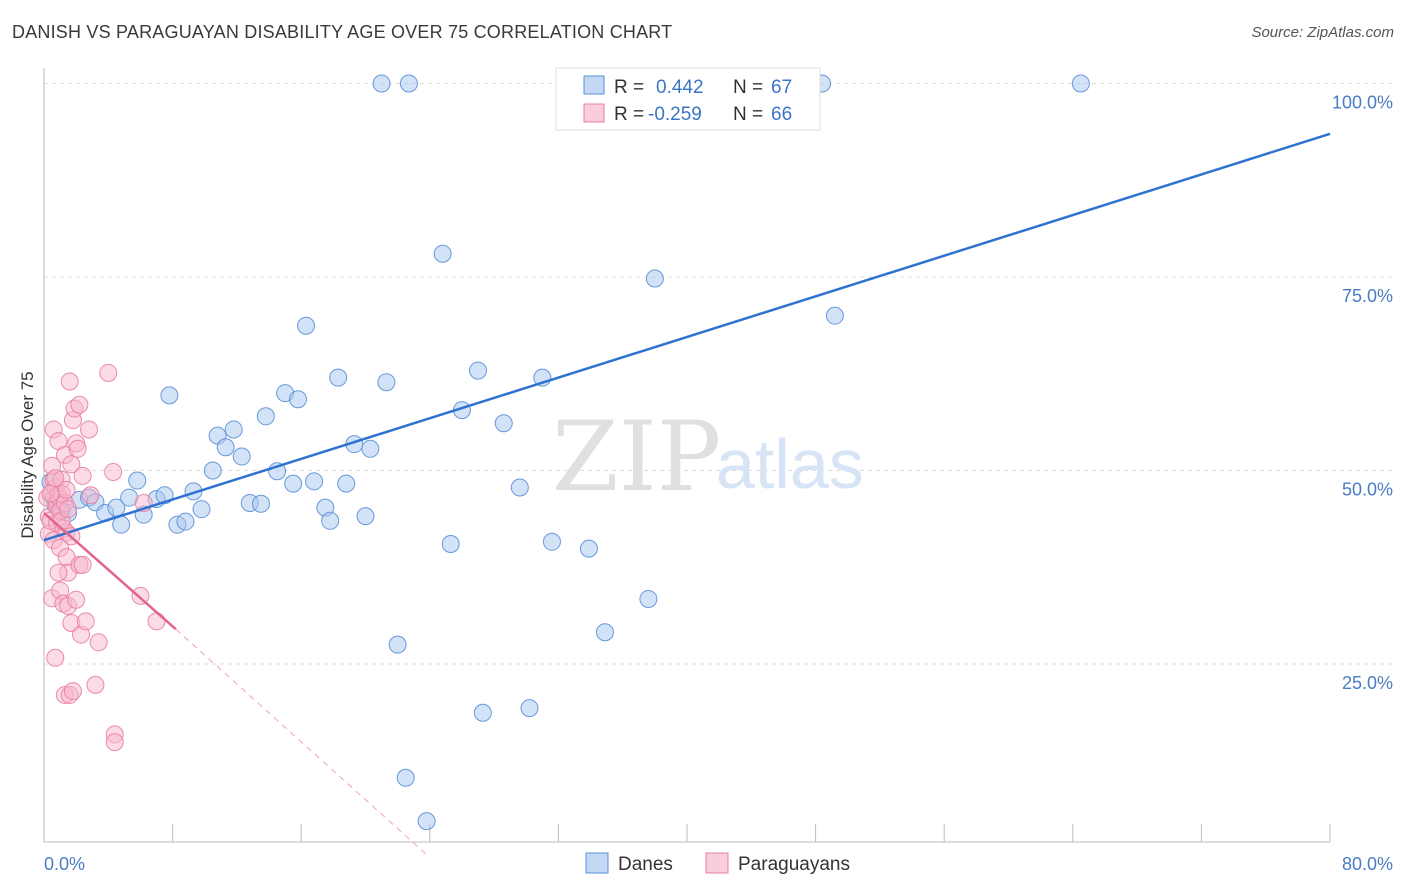 The width and height of the screenshot is (1406, 892). I want to click on watermark-zip: ZIP, so click(636, 457).